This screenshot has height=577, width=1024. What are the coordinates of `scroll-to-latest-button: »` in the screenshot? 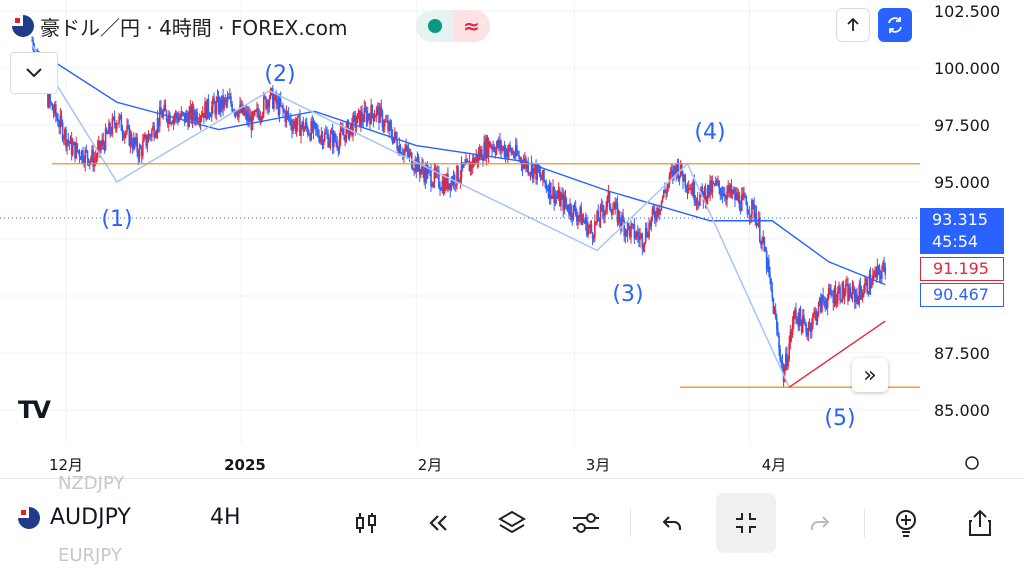 It's located at (870, 375).